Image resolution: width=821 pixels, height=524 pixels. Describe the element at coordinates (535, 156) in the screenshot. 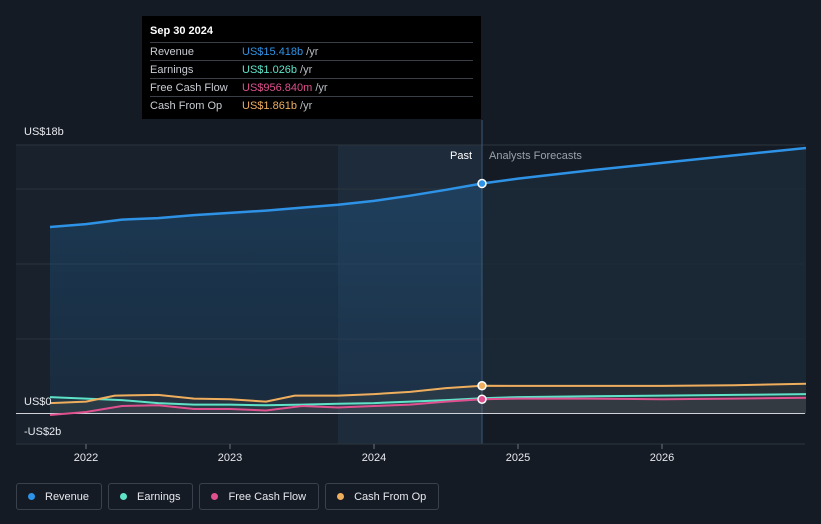

I see `forecast-label: Analysts Forecasts` at that location.